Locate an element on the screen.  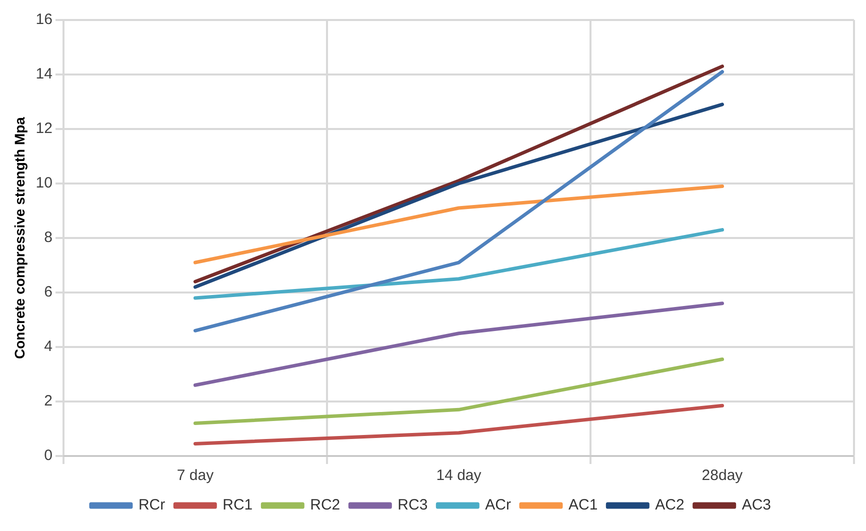
legend-label: AC2 is located at coordinates (669, 505).